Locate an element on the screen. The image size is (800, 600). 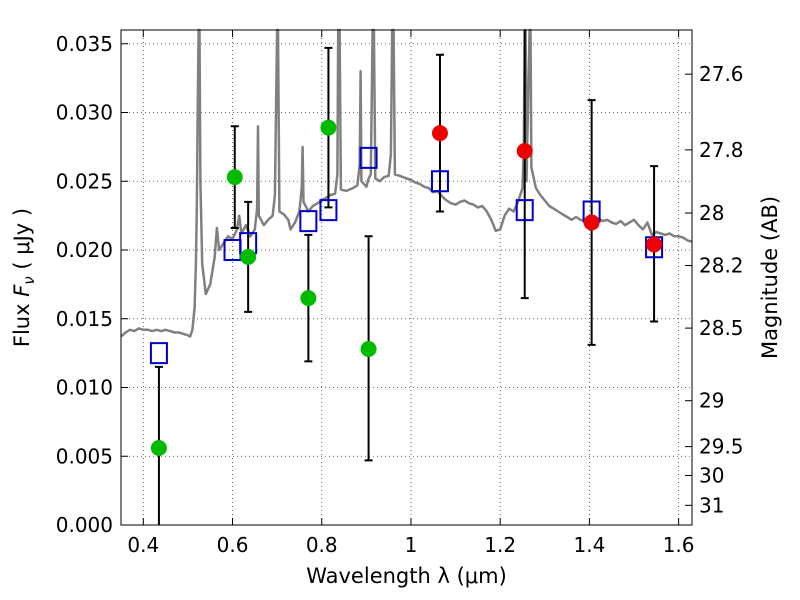
y-tick-label: 0.020 is located at coordinates (84, 250).